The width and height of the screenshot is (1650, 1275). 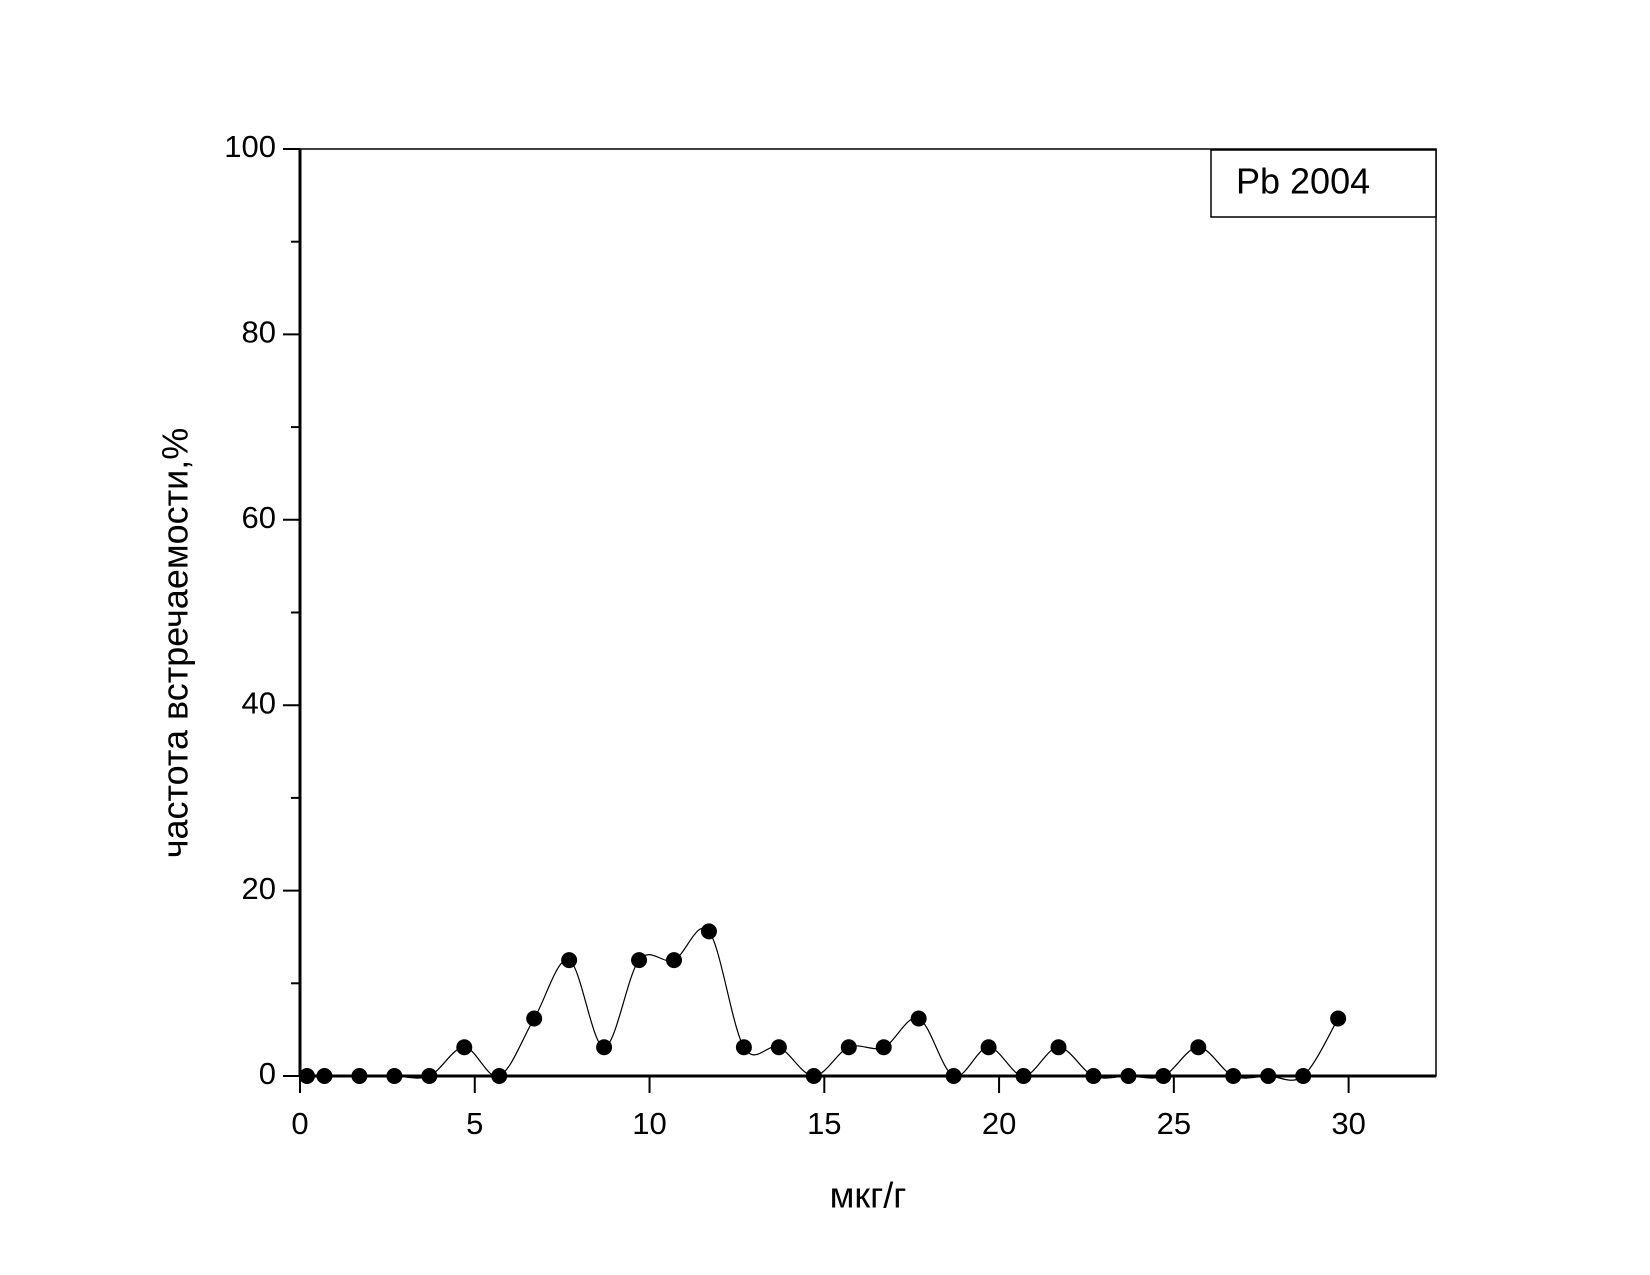 What do you see at coordinates (250, 146) in the screenshot?
I see `y-tick-label: 100` at bounding box center [250, 146].